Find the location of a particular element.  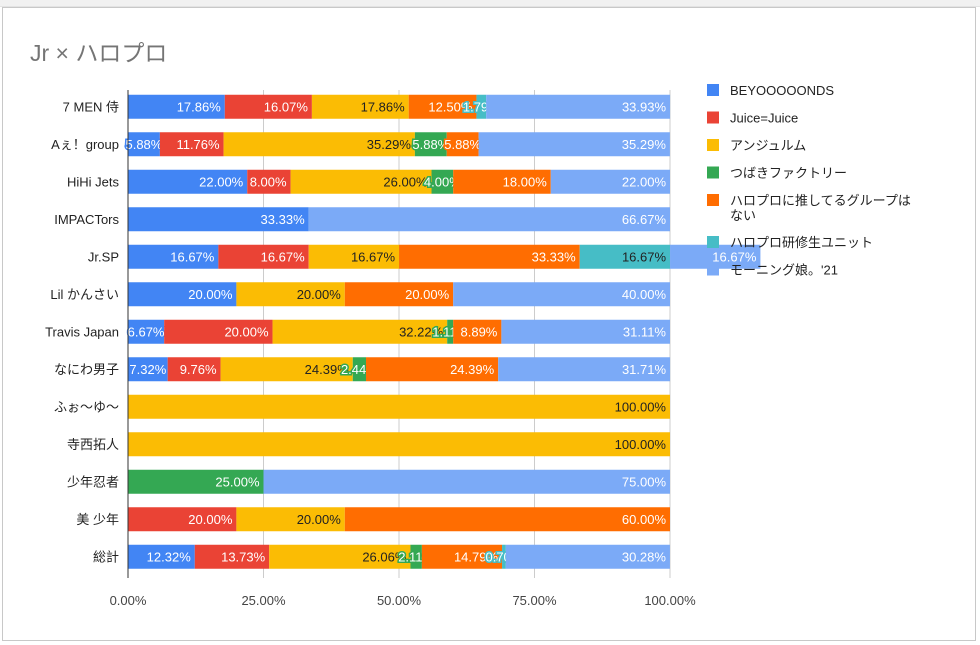

data-label: 100.00% is located at coordinates (641, 406).